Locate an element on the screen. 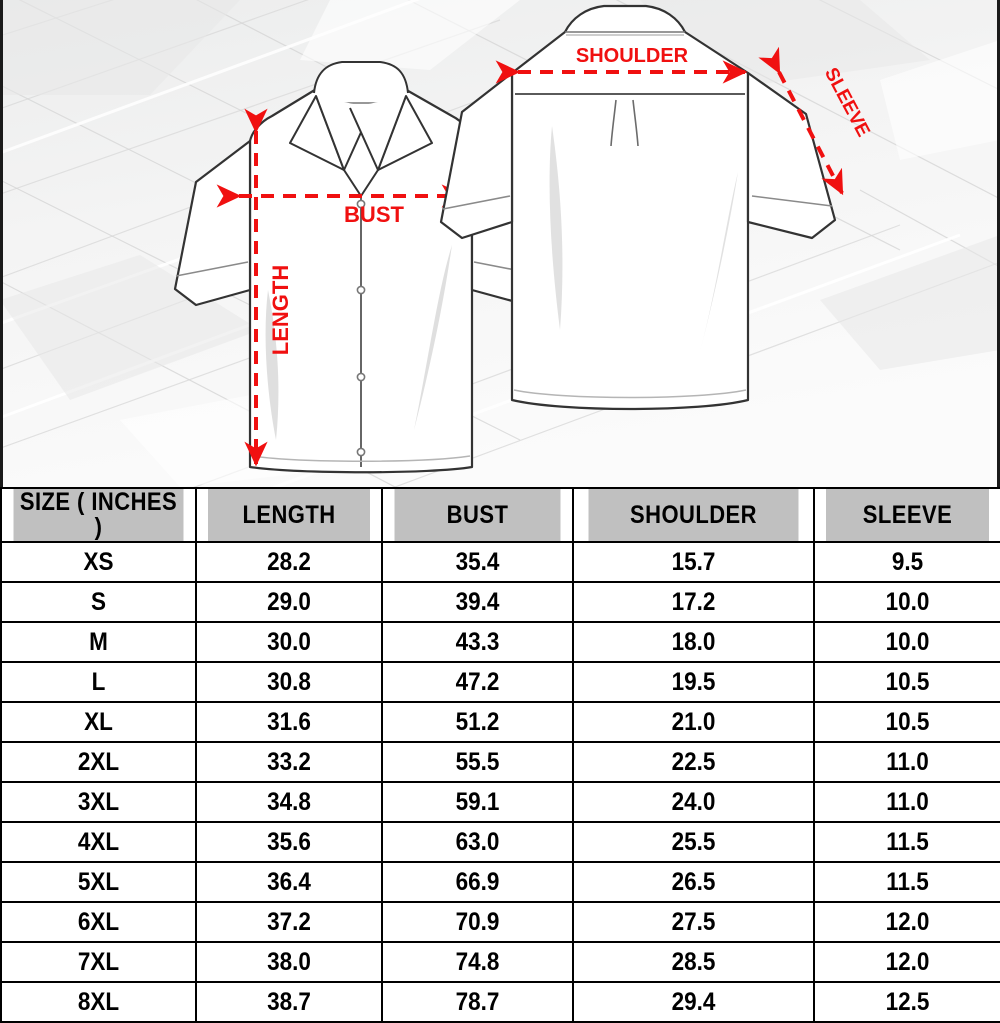 This screenshot has width=1000, height=1023. bust-measurement: BUST is located at coordinates (341, 205).